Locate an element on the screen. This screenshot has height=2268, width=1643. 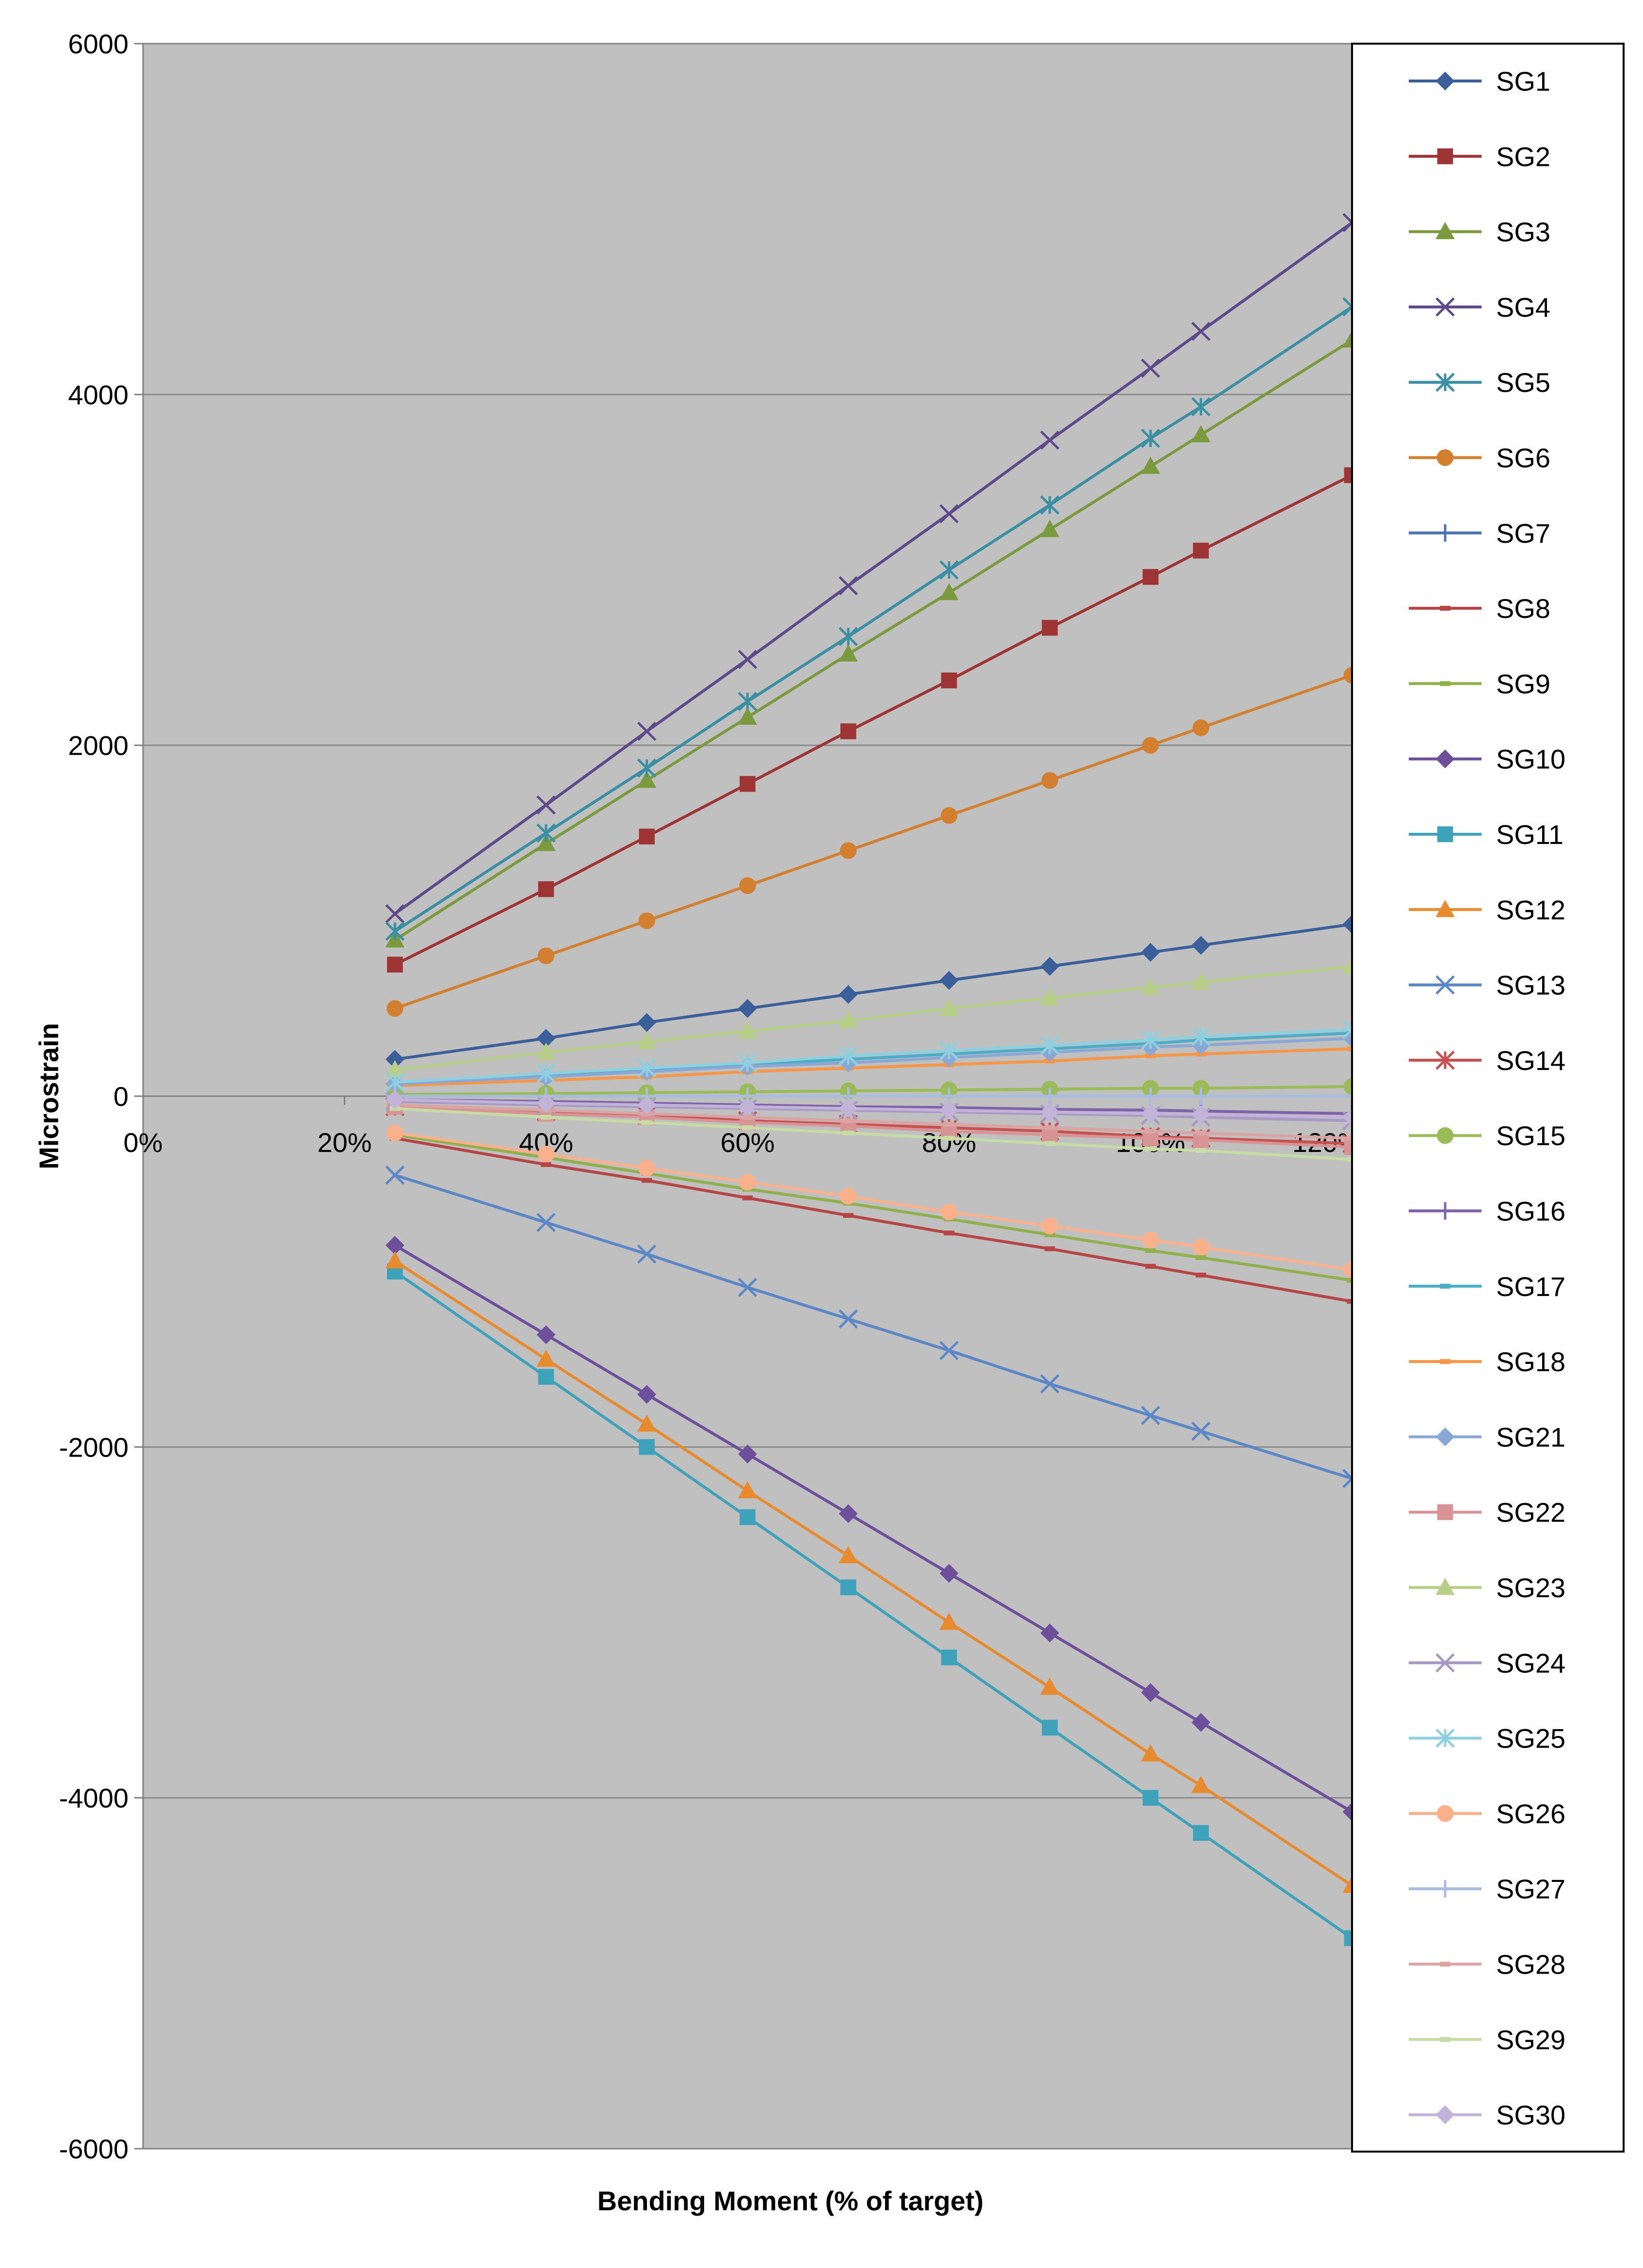
series-line-sg13 is located at coordinates (873, 1326).